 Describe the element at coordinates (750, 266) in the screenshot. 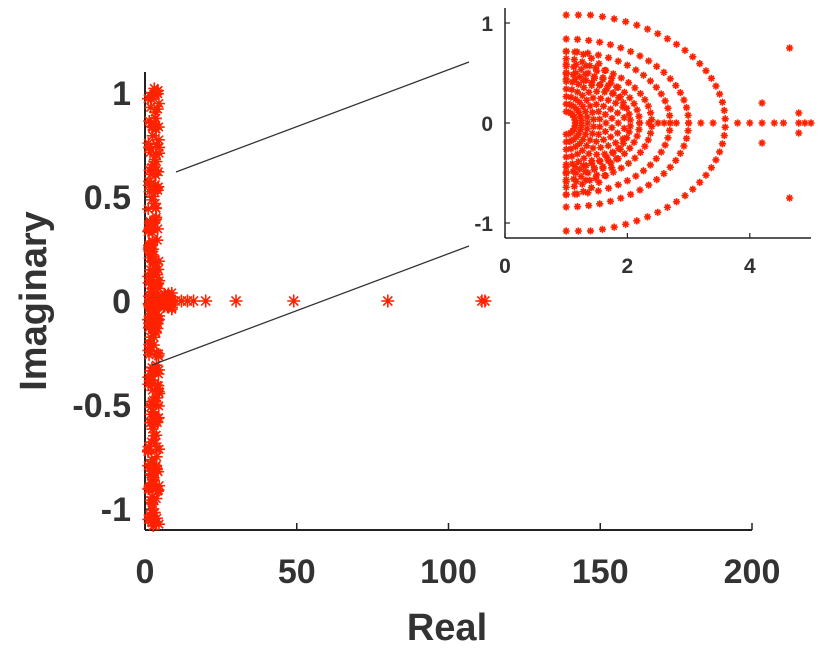

I see `inset-x-tick-label: 4` at that location.